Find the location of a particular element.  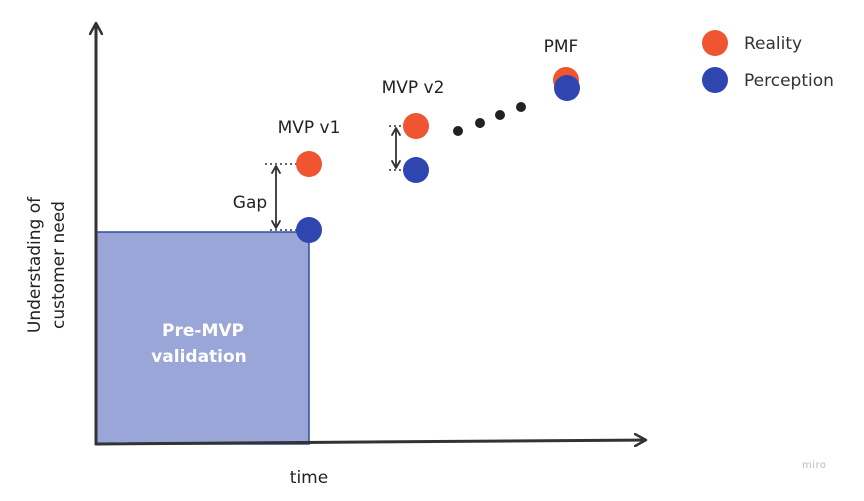

milestone-mvp-v1-label: MVP v1 is located at coordinates (309, 128).